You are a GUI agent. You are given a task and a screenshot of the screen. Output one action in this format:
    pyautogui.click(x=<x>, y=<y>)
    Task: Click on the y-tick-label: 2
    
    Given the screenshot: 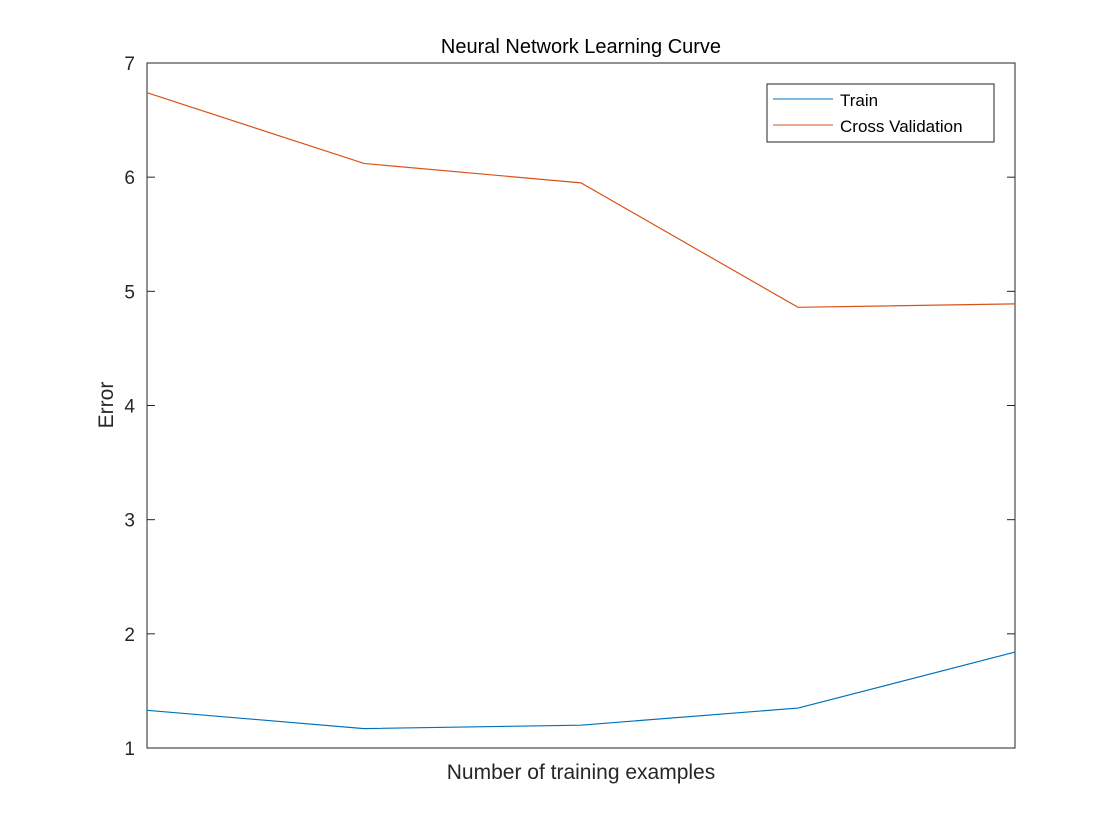 What is the action you would take?
    pyautogui.click(x=129, y=635)
    